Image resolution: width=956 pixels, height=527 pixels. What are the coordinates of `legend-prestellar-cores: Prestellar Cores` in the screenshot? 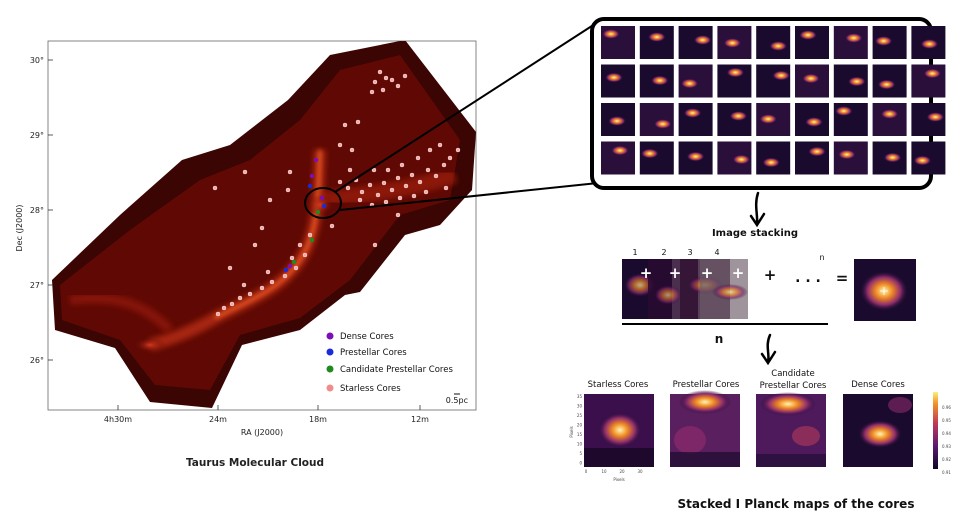 It's located at (373, 353).